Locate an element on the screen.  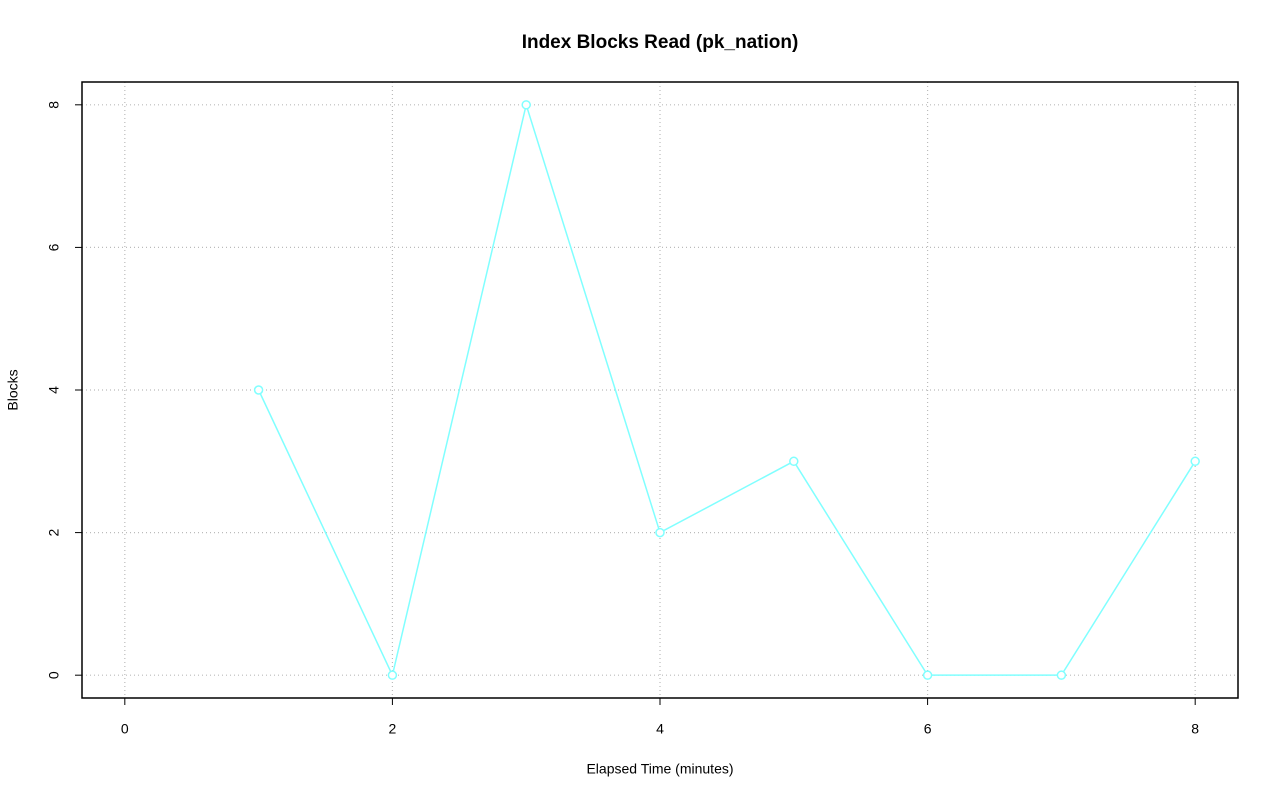
x-tick-label: 8 is located at coordinates (1195, 729).